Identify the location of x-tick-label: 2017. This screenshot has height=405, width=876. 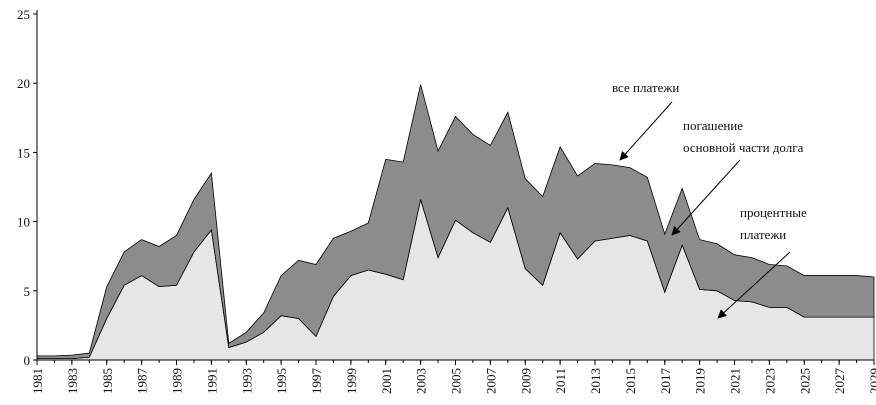
(665, 381).